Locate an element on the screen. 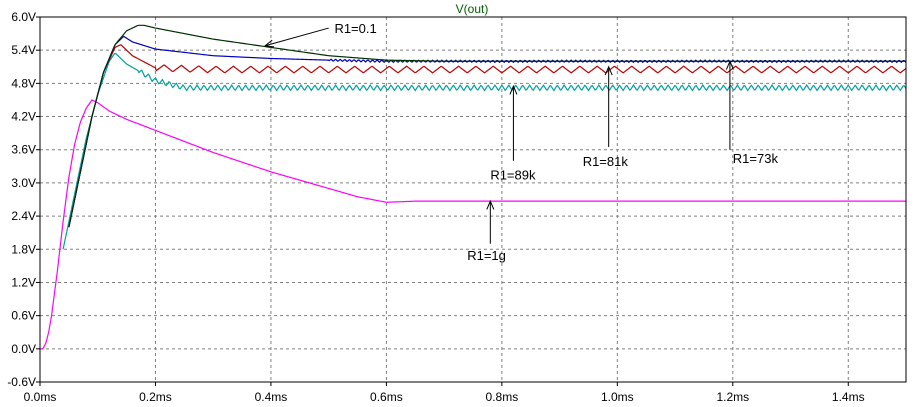 The width and height of the screenshot is (924, 407). annotation-label: R1=1g is located at coordinates (486, 255).